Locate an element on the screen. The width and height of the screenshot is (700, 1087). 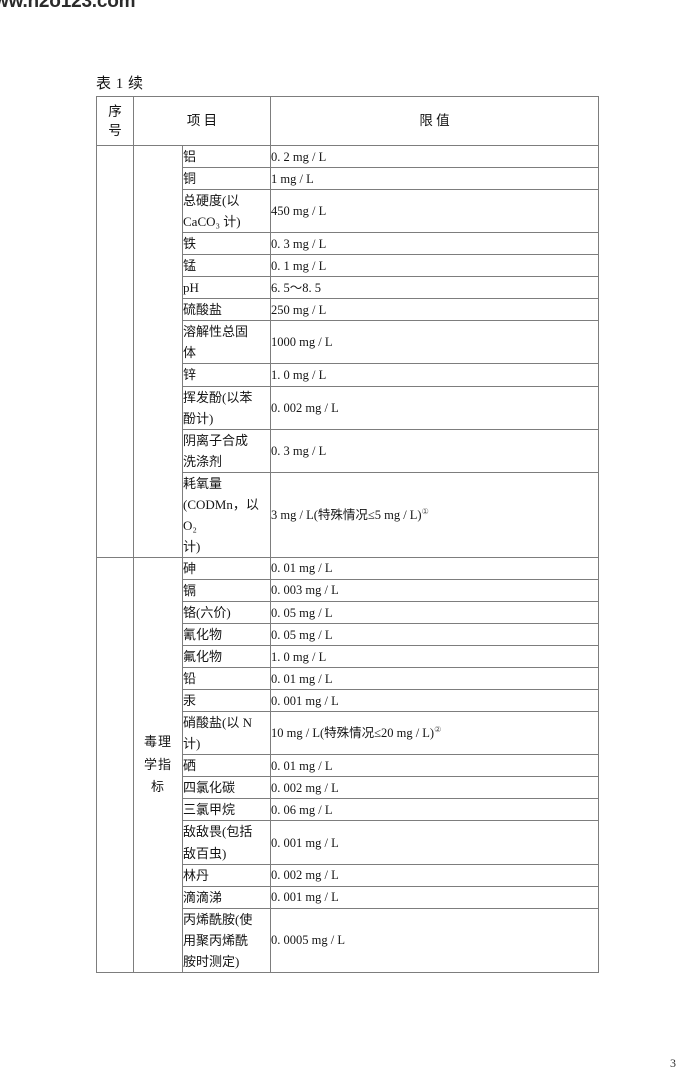
table-row: 滴滴涕 0. 001 mg / L is located at coordinates (348, 897).